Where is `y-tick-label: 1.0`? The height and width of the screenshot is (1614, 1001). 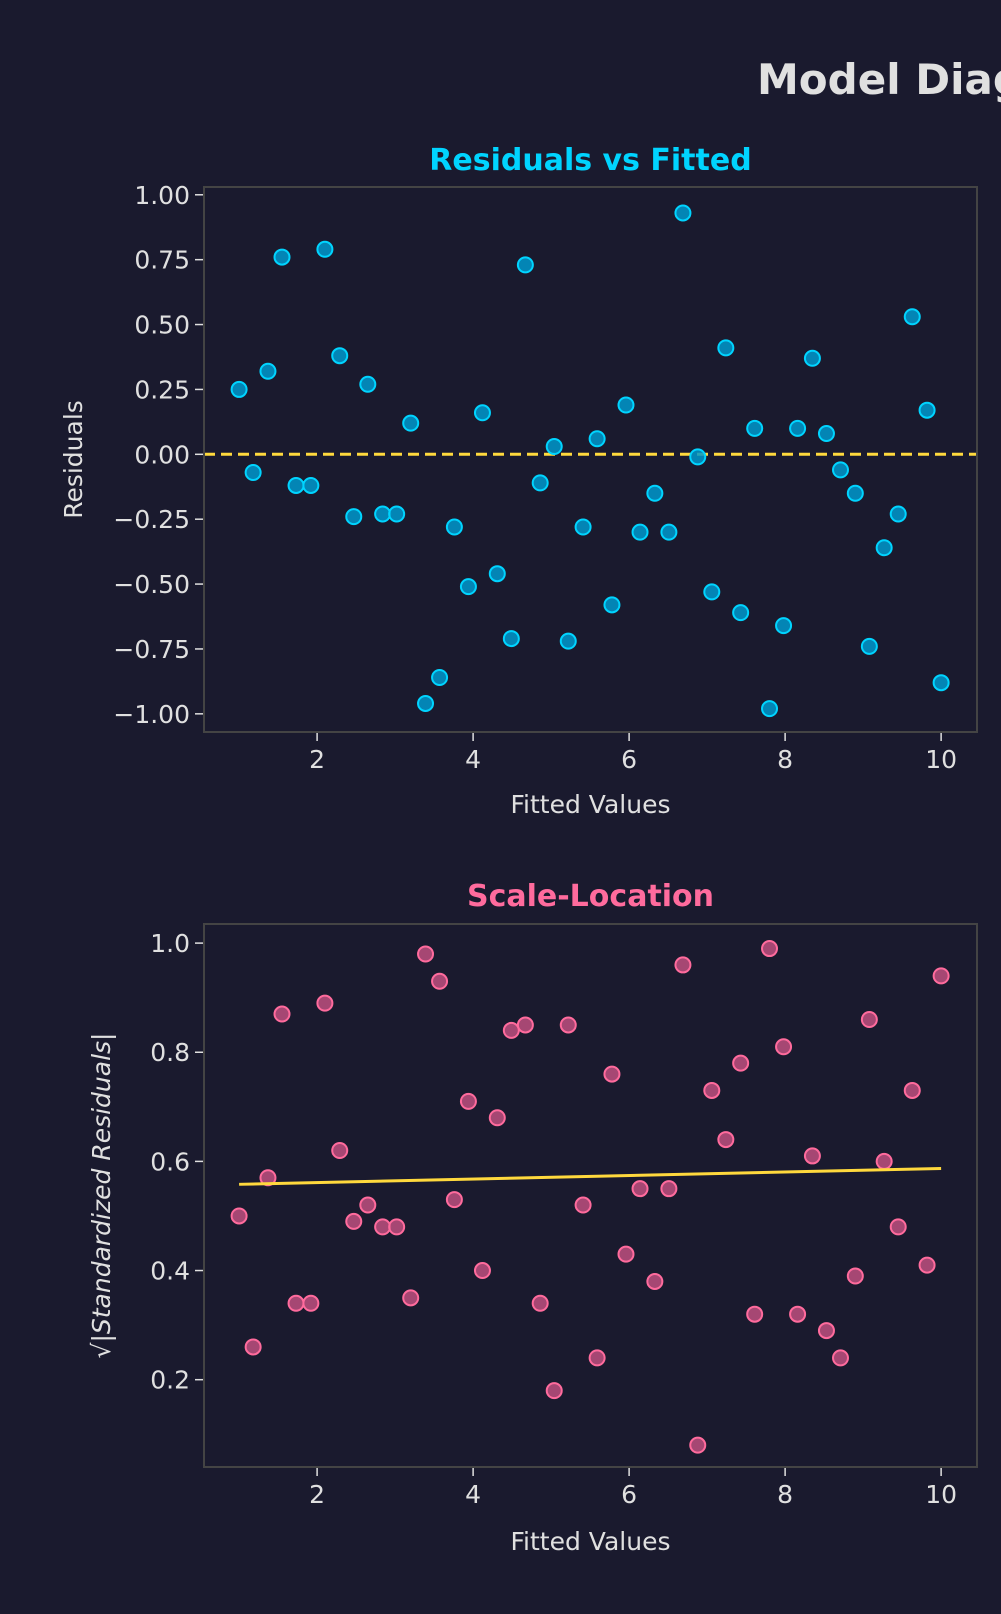
y-tick-label: 1.0 is located at coordinates (170, 943).